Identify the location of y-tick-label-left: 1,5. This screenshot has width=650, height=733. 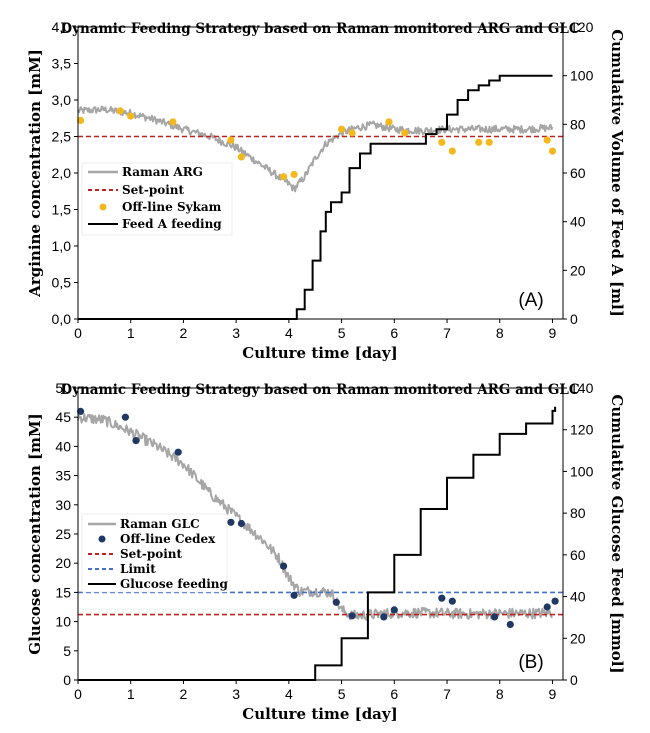
(62, 210).